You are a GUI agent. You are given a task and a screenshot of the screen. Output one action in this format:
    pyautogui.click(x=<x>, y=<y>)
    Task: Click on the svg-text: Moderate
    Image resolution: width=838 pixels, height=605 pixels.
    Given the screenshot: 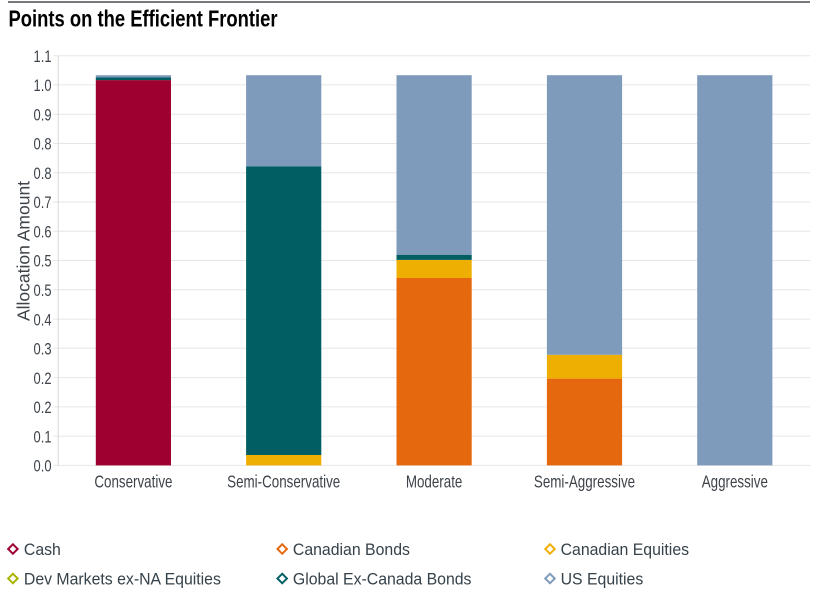 What is the action you would take?
    pyautogui.click(x=434, y=482)
    